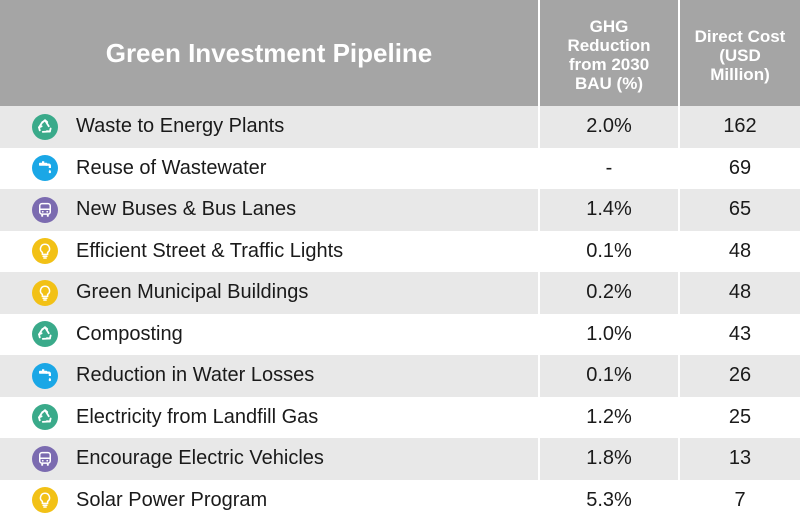 This screenshot has height=521, width=800. What do you see at coordinates (608, 210) in the screenshot?
I see `ghg-value: 1.4%` at bounding box center [608, 210].